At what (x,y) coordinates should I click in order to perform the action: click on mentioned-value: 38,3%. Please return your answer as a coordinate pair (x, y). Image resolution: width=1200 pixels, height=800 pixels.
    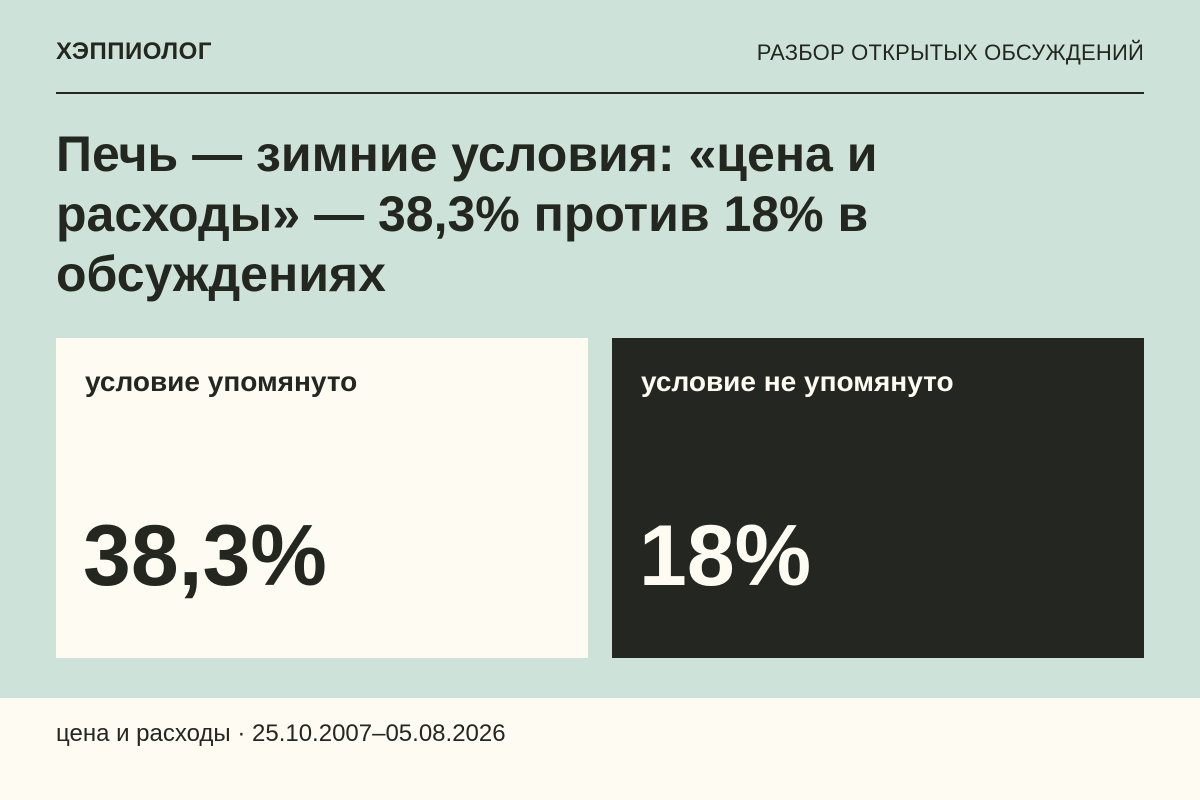
    Looking at the image, I should click on (205, 556).